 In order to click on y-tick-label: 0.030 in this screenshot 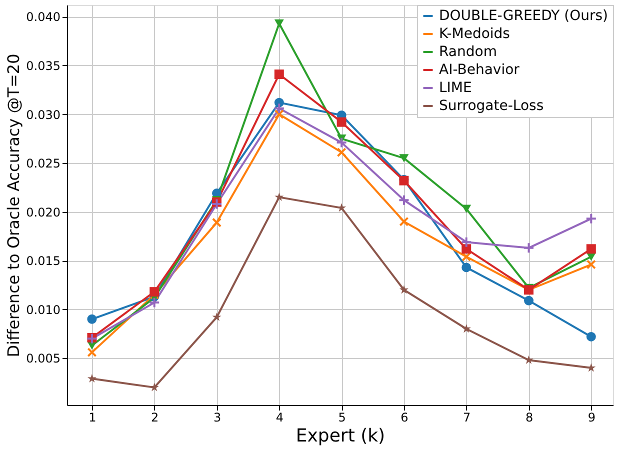, I will do `click(43, 115)`.